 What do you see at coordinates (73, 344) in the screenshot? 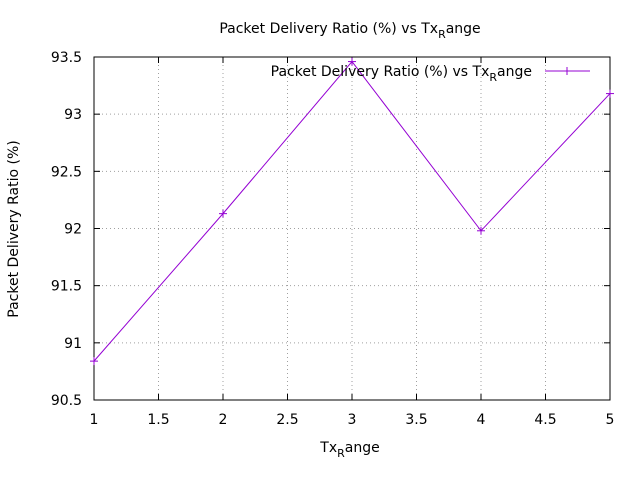
I see `y-tick-label: 91` at bounding box center [73, 344].